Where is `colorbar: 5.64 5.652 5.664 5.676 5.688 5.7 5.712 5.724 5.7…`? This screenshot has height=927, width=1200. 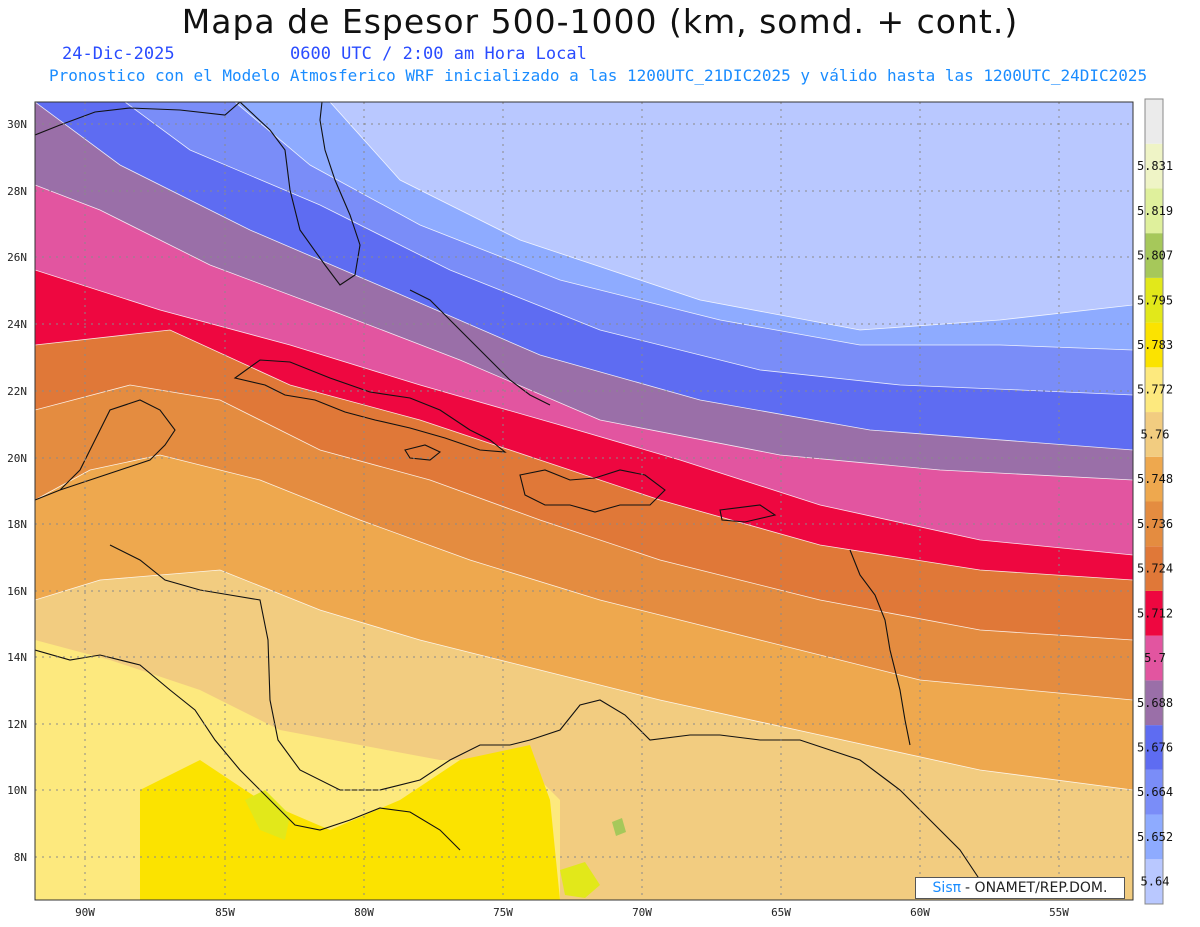
colorbar: 5.64 5.652 5.664 5.676 5.688 5.7 5.712 5.724 5.7… is located at coordinates (1155, 501).